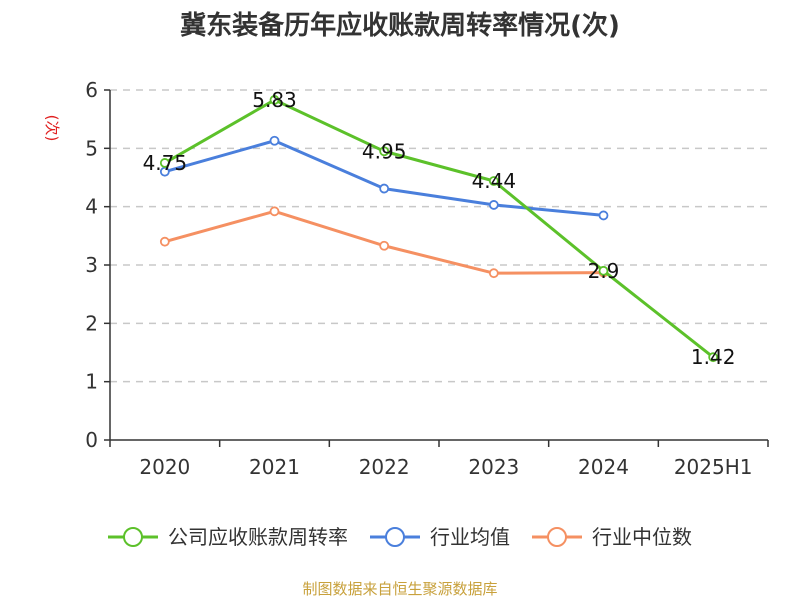  I want to click on legend: 公司应收账款周转率 行业均值 行业中位数, so click(400, 537).